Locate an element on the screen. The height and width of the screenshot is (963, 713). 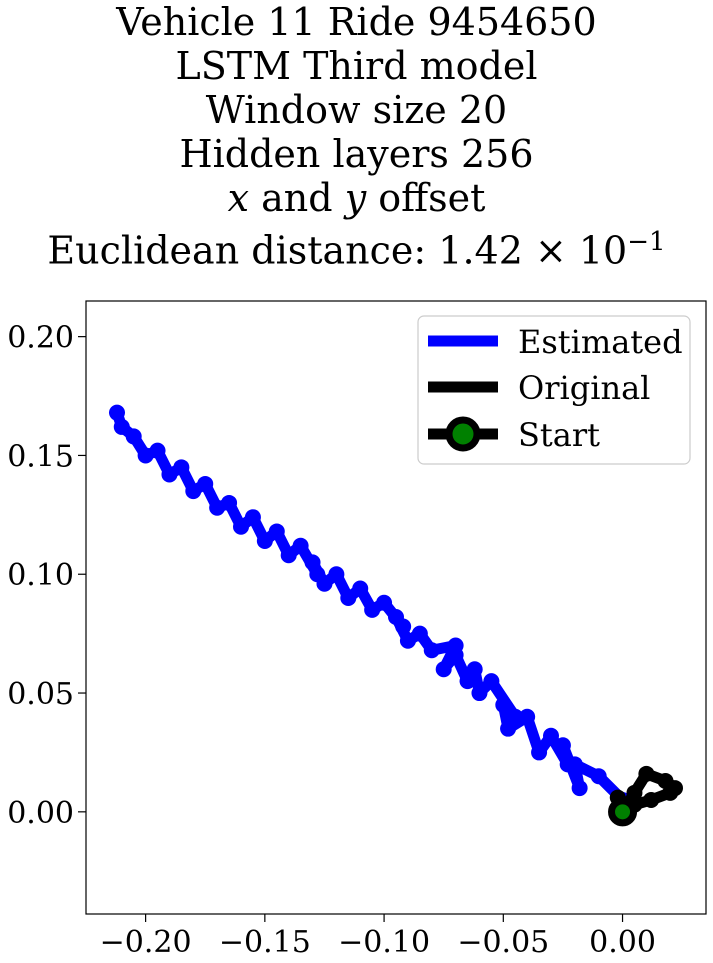
legend-box is located at coordinates (554, 390).